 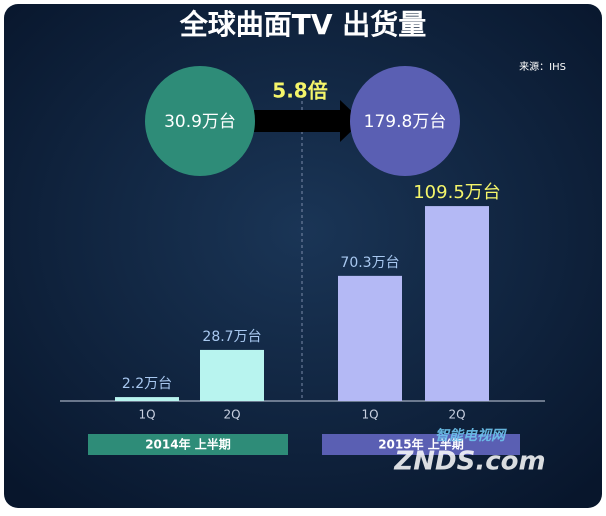 I want to click on group-label: 2015年 上半期, so click(x=421, y=444).